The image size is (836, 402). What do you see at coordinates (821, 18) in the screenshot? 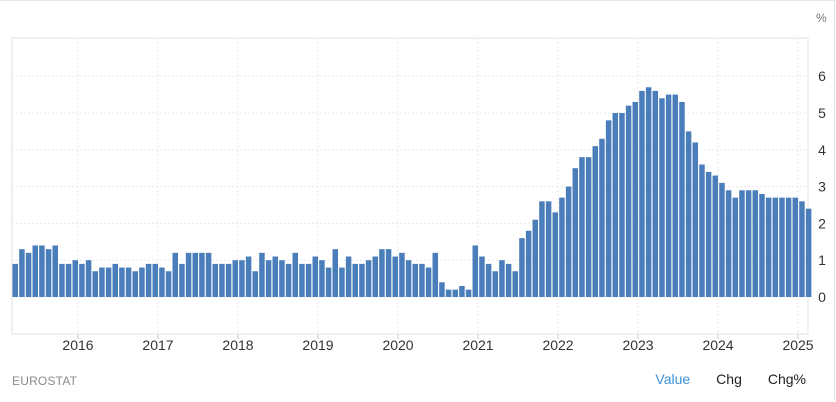
I see `unit-label: %` at bounding box center [821, 18].